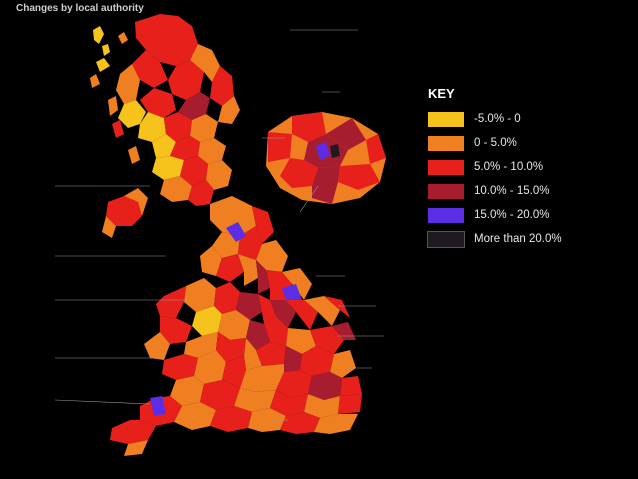 The image size is (638, 479). Describe the element at coordinates (512, 191) in the screenshot. I see `key-label: 10.0% - 15.0%` at that location.